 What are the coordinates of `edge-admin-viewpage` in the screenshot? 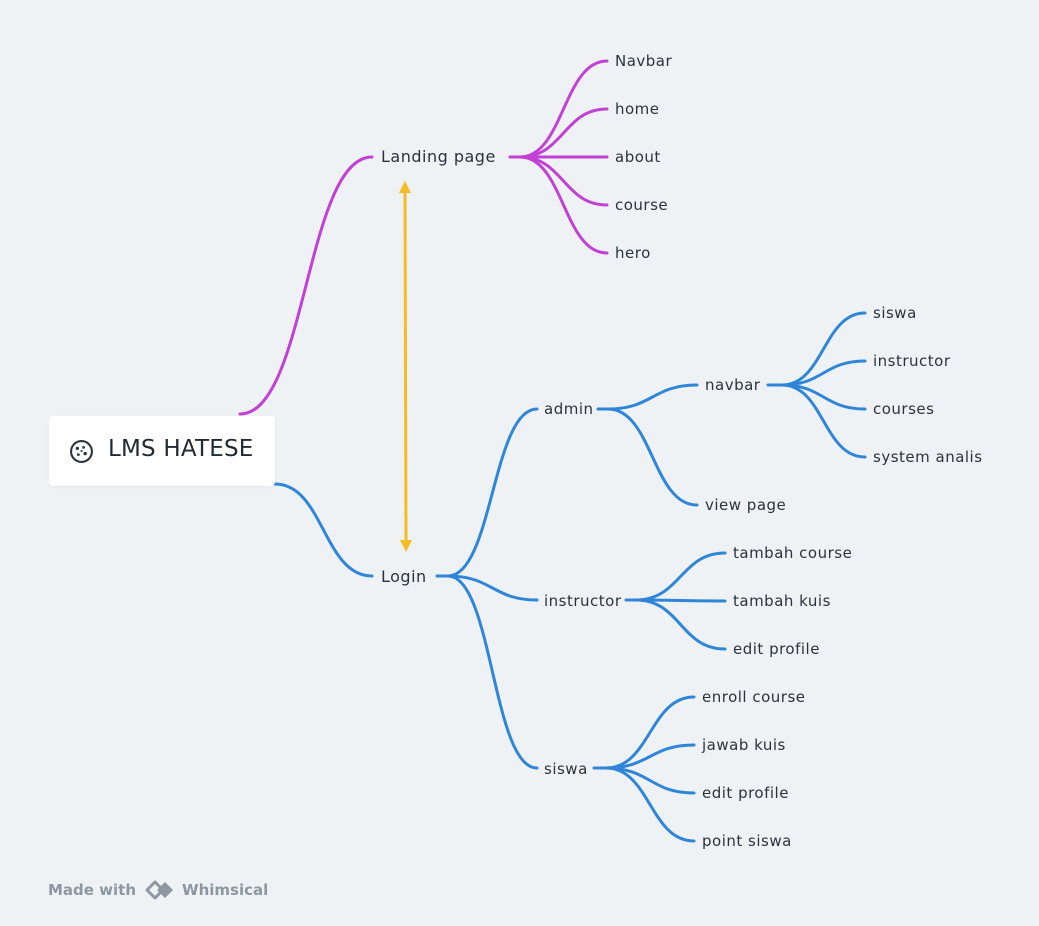 It's located at (652, 457).